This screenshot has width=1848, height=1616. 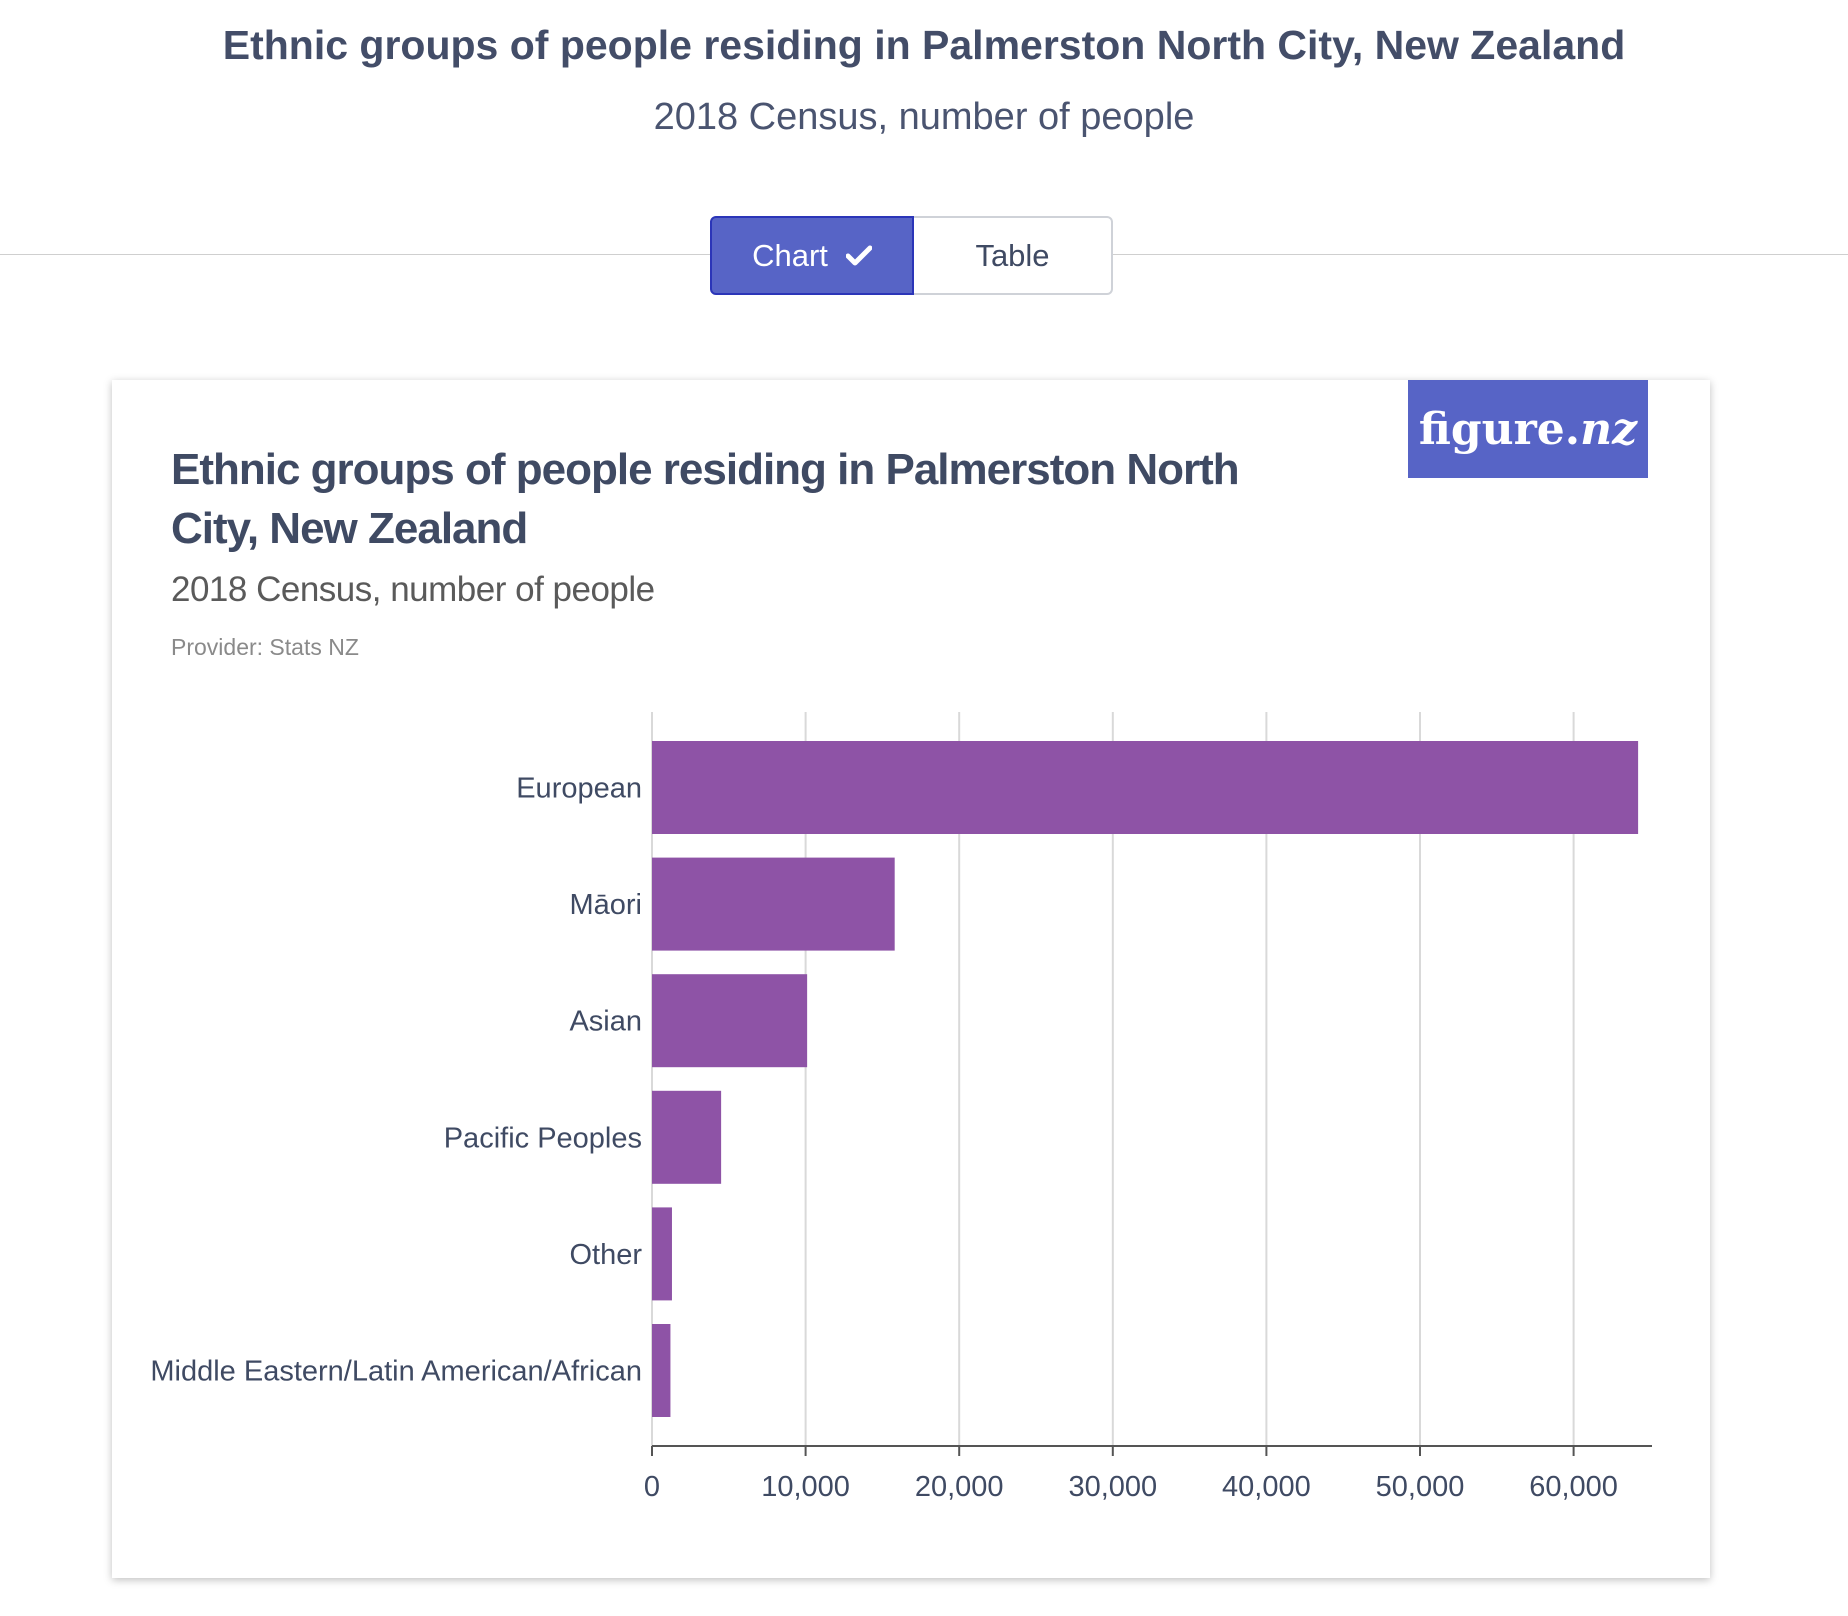 I want to click on category-label: Asian, so click(x=605, y=1022).